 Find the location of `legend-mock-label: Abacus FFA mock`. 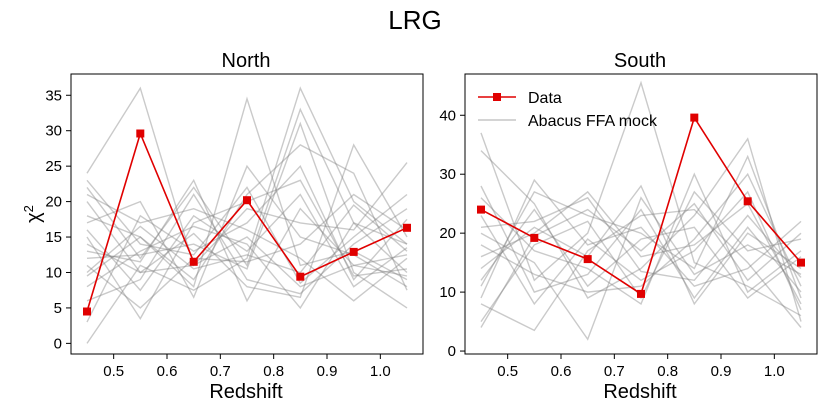

legend-mock-label: Abacus FFA mock is located at coordinates (593, 121).